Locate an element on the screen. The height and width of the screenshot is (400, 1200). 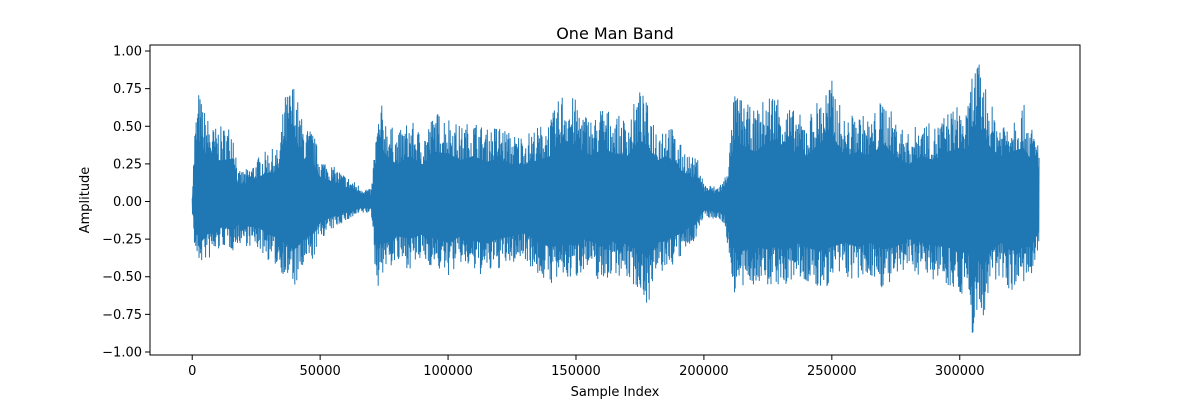
x-tick-label: 100000 is located at coordinates (448, 371).